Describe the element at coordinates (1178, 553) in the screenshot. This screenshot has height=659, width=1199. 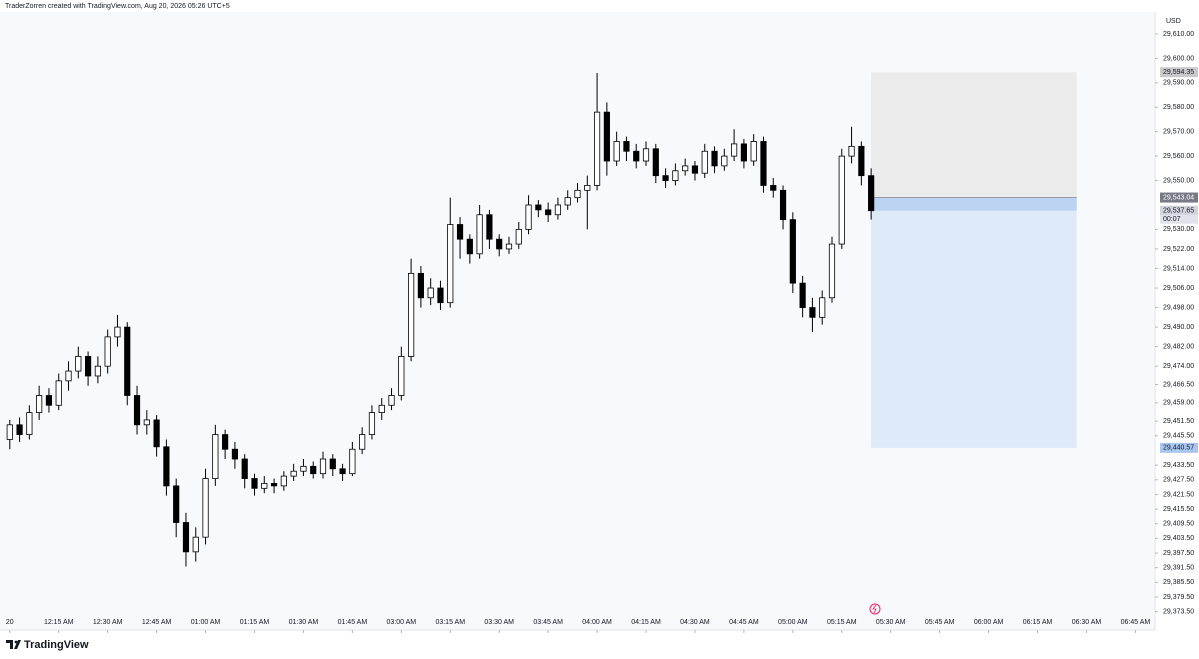
I see `y-tick-label: 29,397.50` at that location.